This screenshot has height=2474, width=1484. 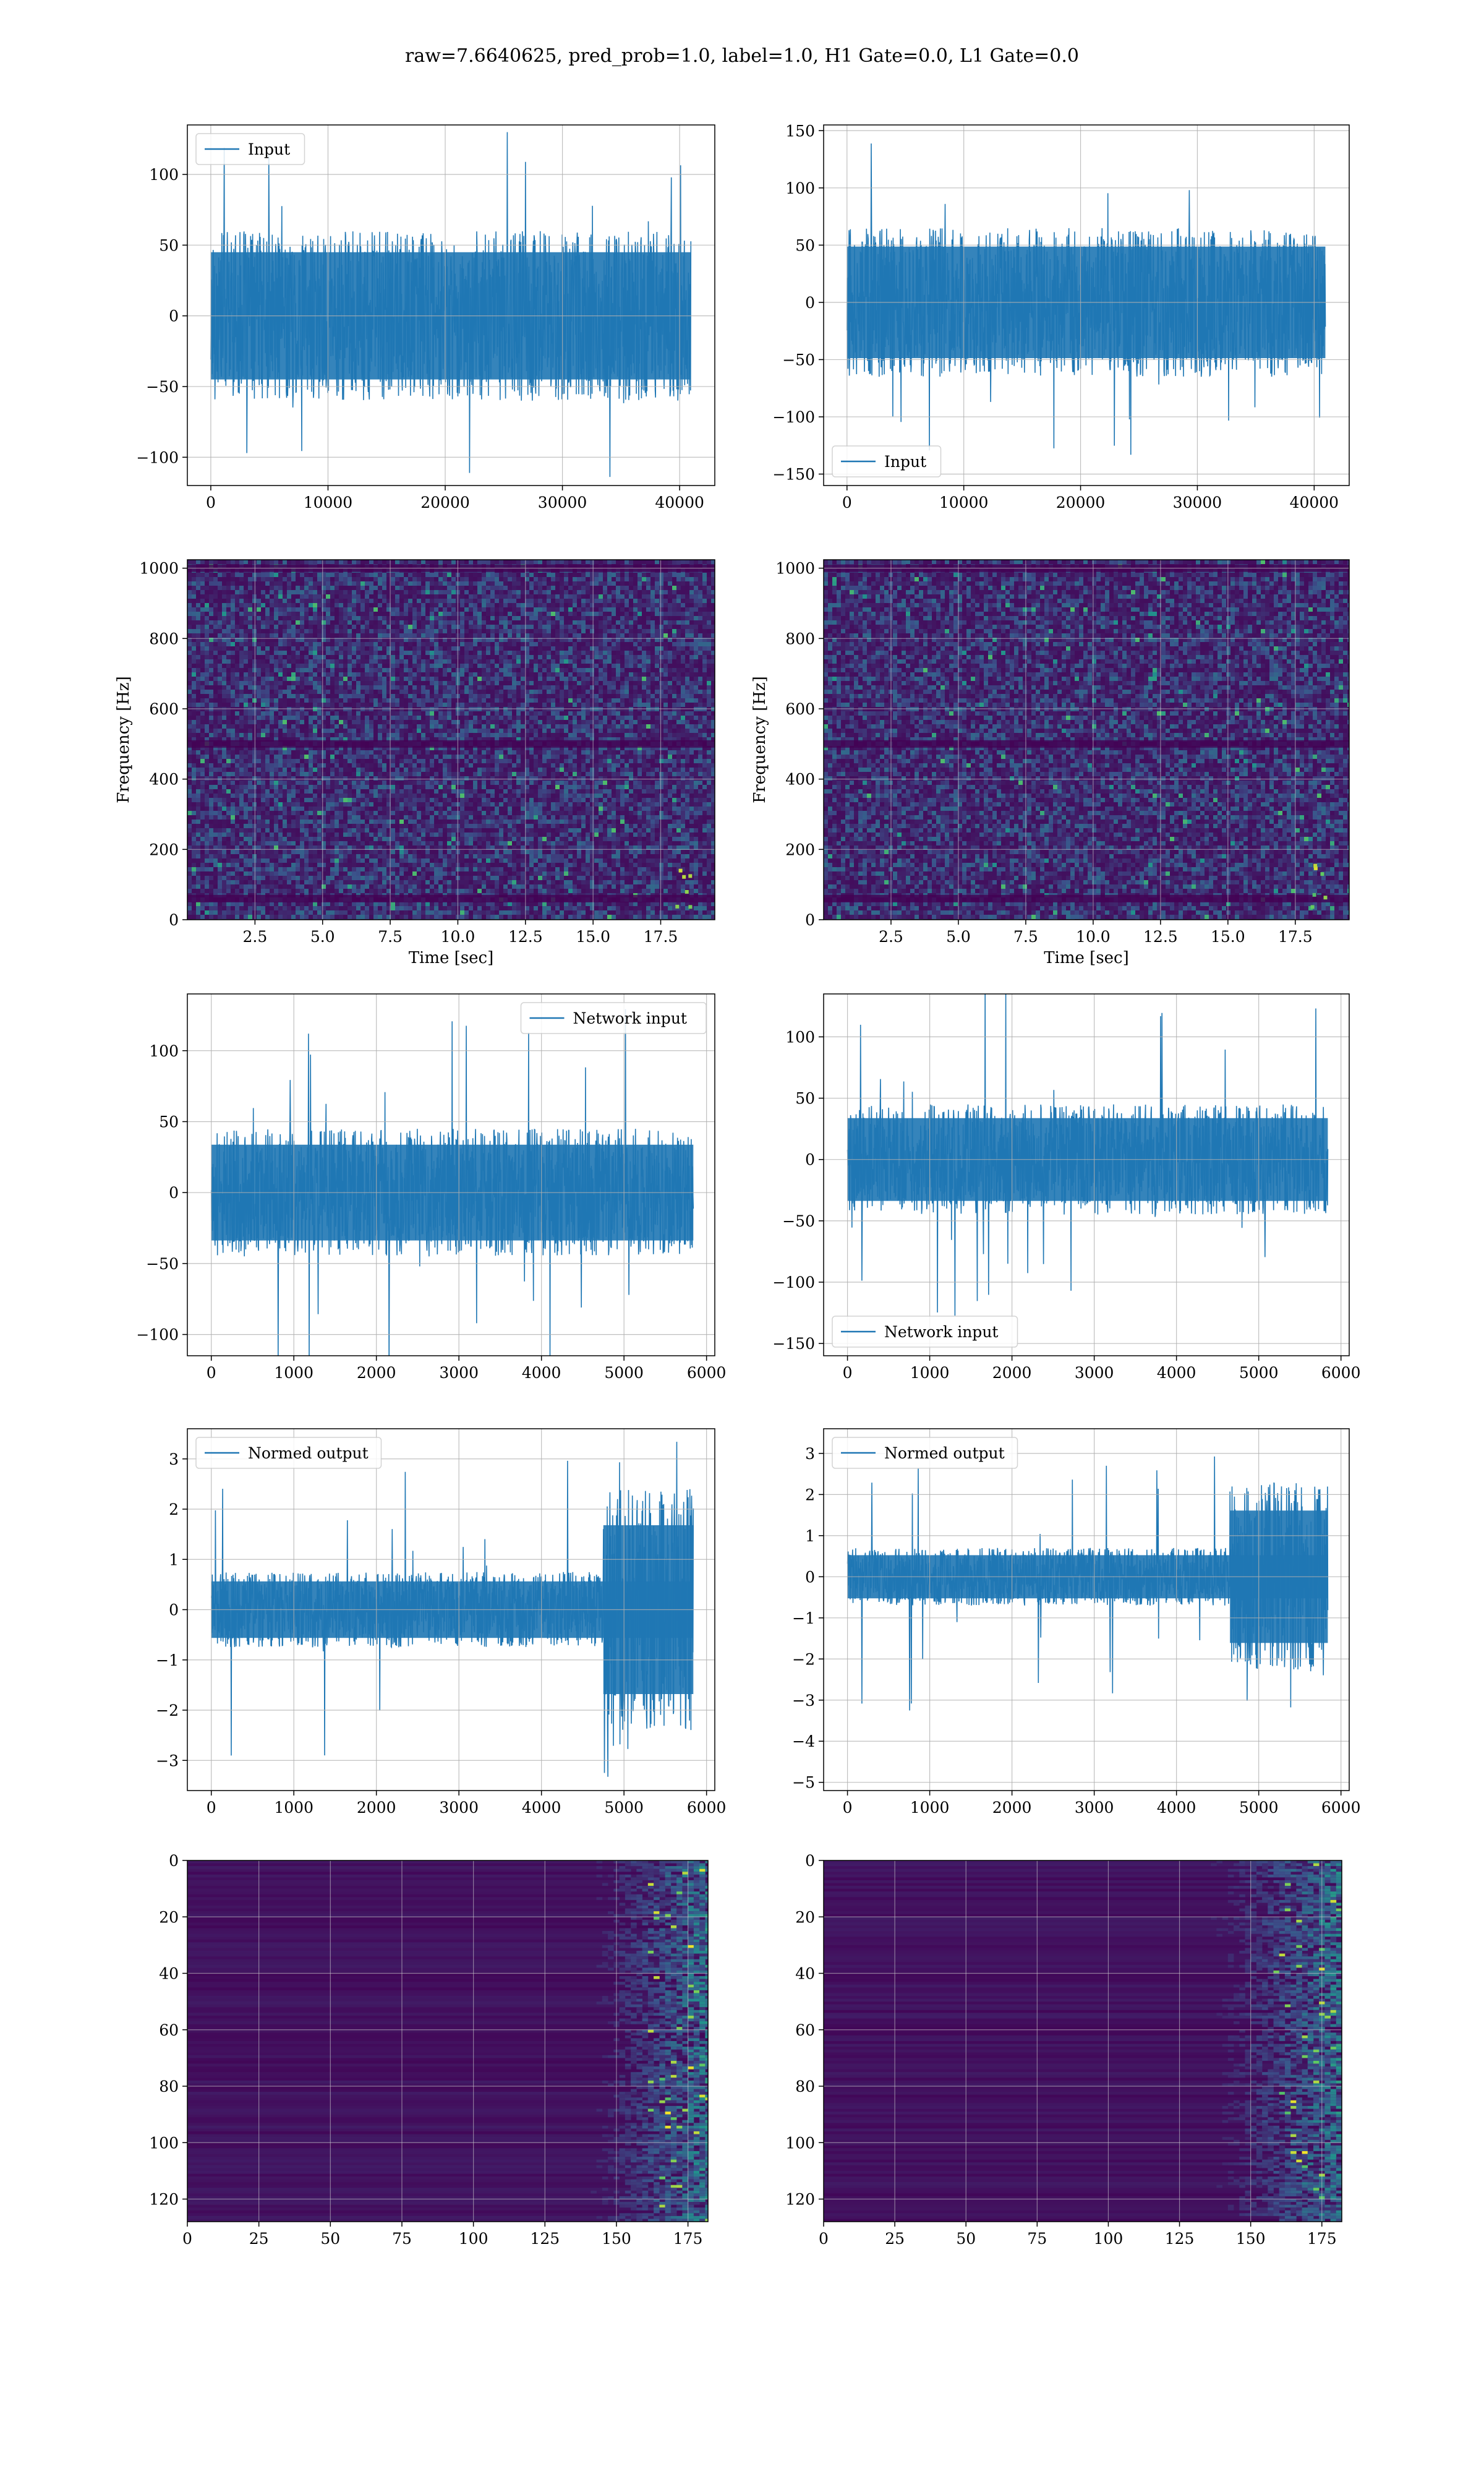 I want to click on x-tick-label: 100, so click(x=1109, y=2239).